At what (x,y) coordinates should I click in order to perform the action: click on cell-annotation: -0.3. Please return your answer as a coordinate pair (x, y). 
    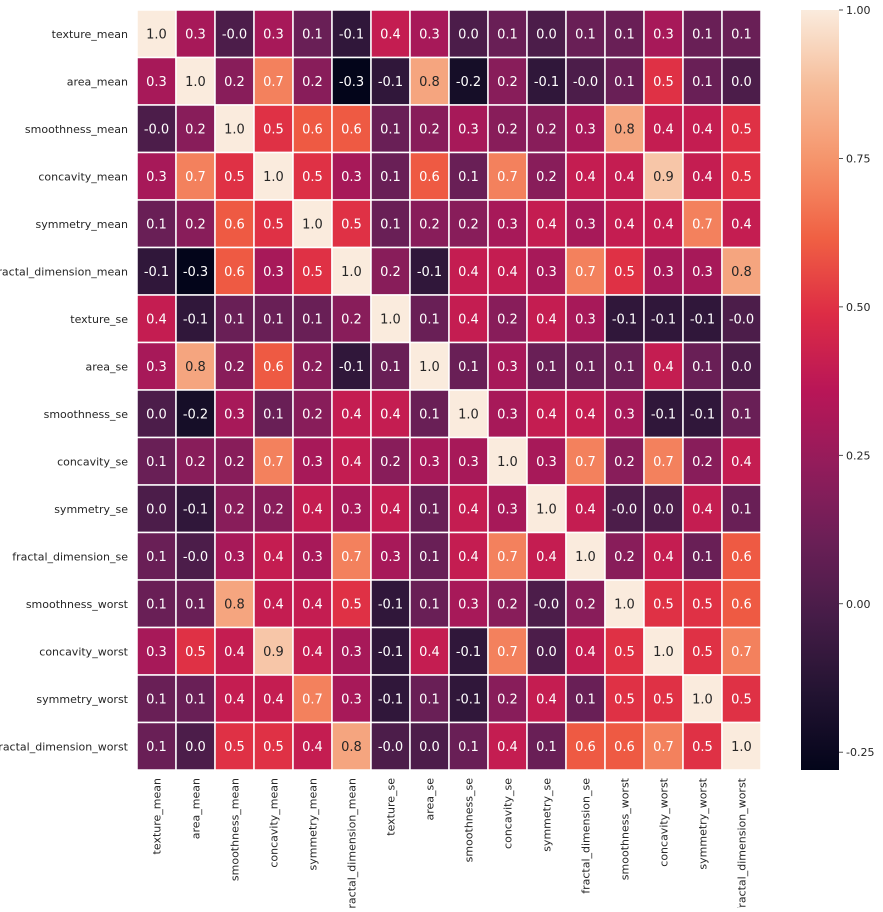
    Looking at the image, I should click on (195, 272).